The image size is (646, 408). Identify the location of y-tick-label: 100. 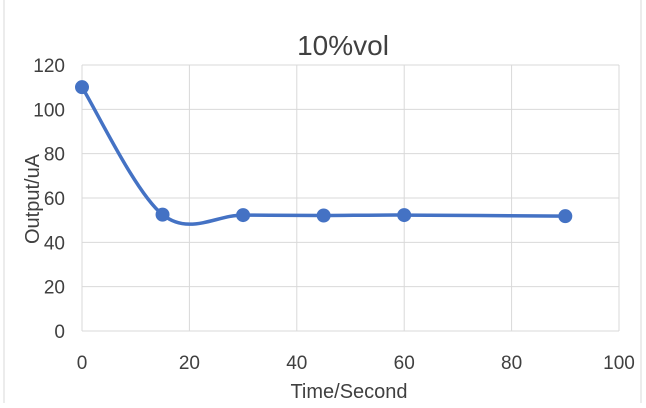
(49, 110).